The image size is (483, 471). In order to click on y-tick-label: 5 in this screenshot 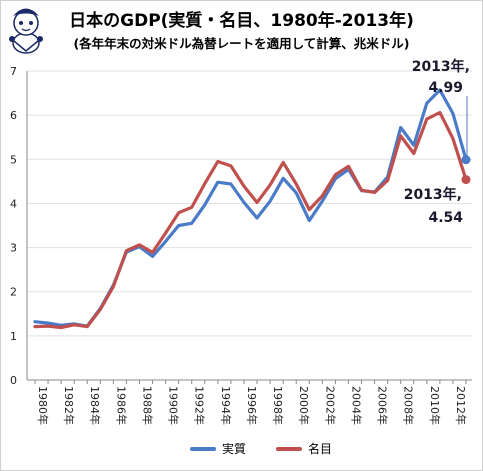, I will do `click(13, 159)`.